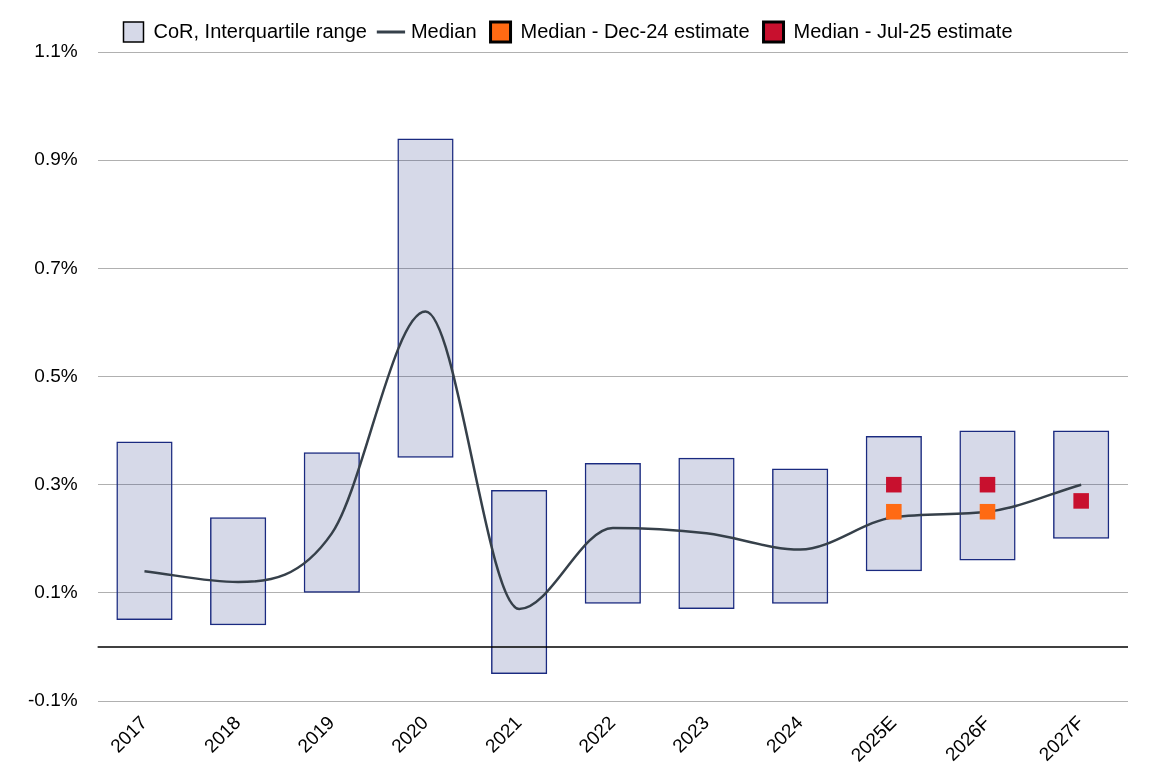  What do you see at coordinates (56, 483) in the screenshot?
I see `y-tick-label: 0.3%` at bounding box center [56, 483].